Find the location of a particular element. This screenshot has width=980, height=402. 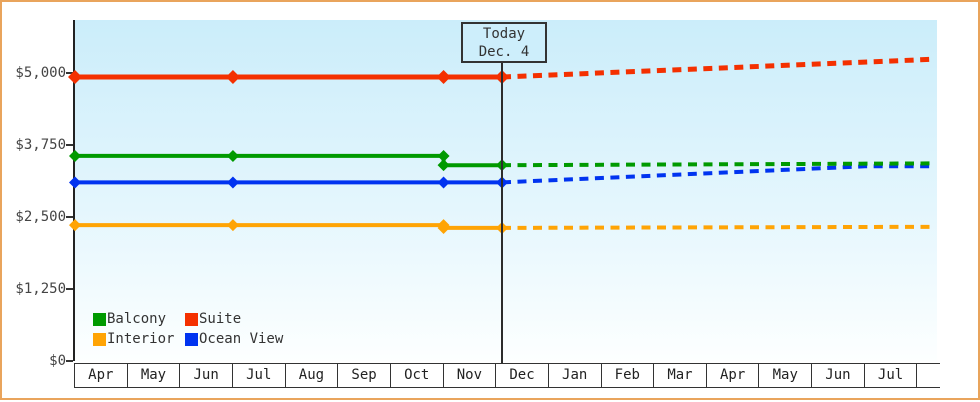

today-label-box: Today Dec. 4 is located at coordinates (503, 42).